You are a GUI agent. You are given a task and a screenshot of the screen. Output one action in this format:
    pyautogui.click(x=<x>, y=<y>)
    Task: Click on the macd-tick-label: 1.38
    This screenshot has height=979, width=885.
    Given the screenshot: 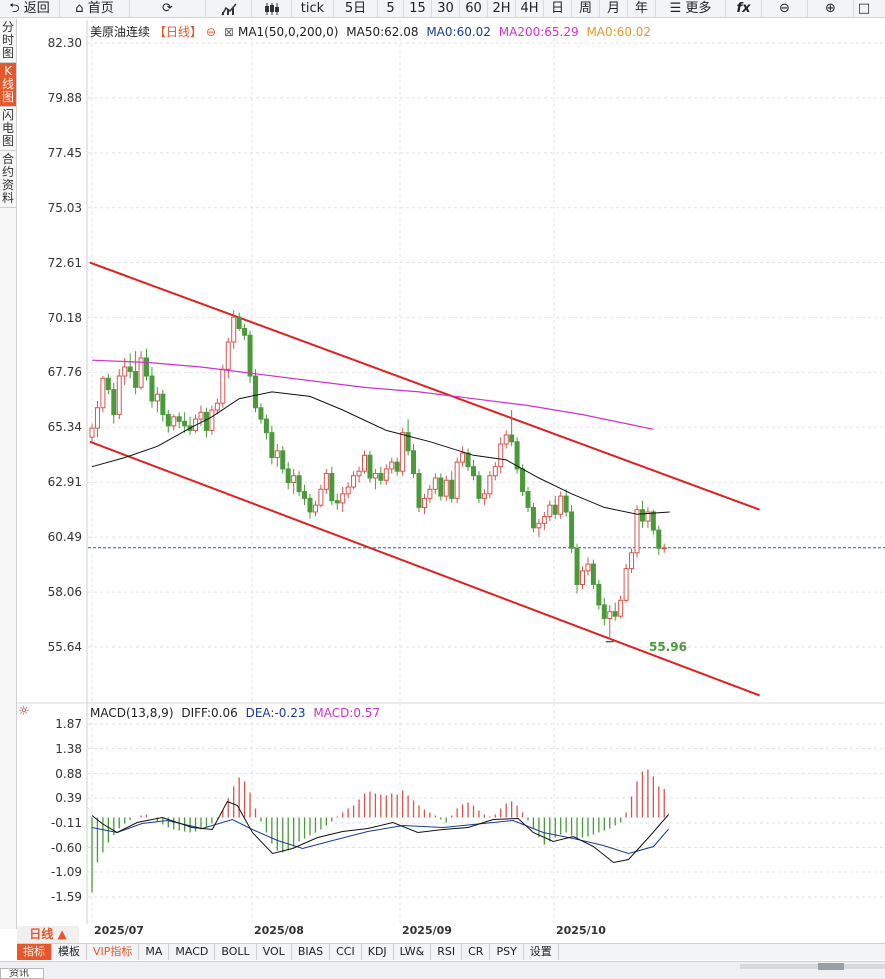 What is the action you would take?
    pyautogui.click(x=68, y=748)
    